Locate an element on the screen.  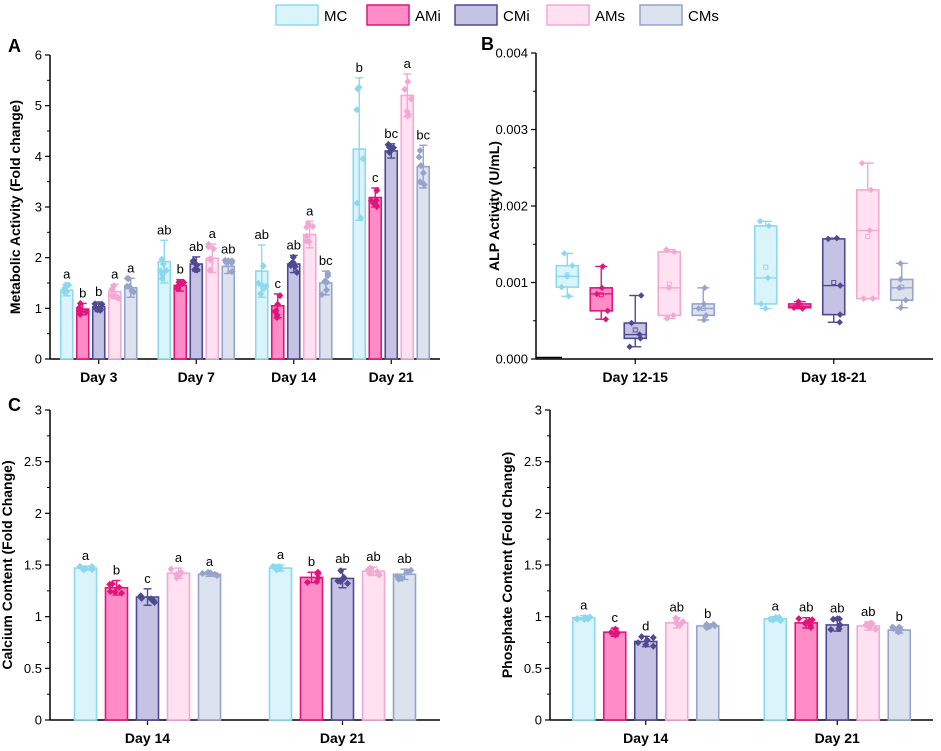
legend-swatch-ami is located at coordinates (388, 15).